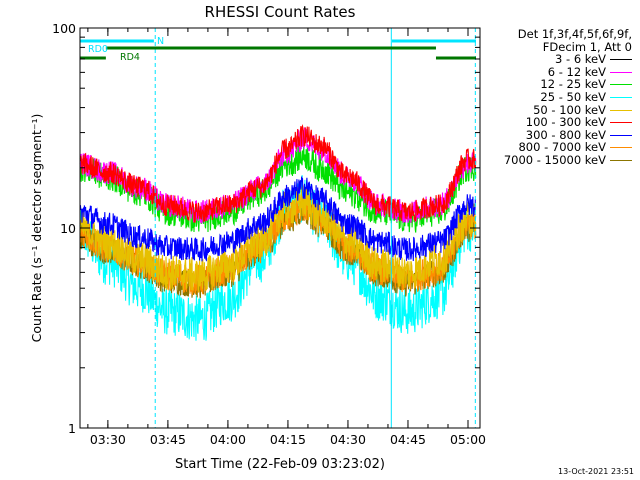 This screenshot has width=640, height=480. I want to click on series-line-100-300-kev, so click(278, 173).